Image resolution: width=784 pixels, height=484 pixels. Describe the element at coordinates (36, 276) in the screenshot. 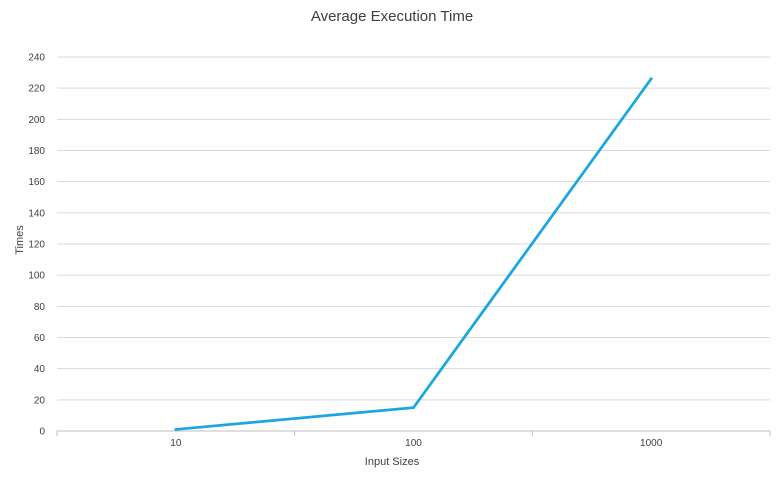

I see `y-tick-label: 100` at that location.